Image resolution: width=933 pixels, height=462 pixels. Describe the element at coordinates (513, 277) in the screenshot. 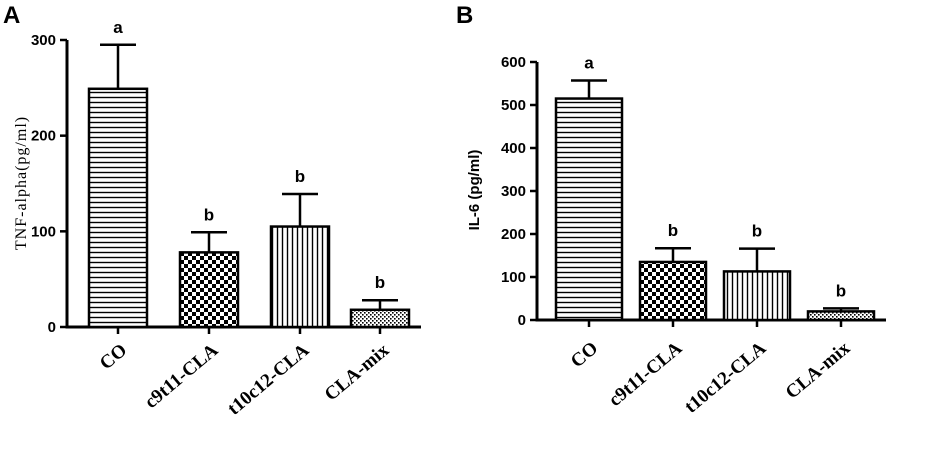

I see `y-tick-label-b: 100` at that location.